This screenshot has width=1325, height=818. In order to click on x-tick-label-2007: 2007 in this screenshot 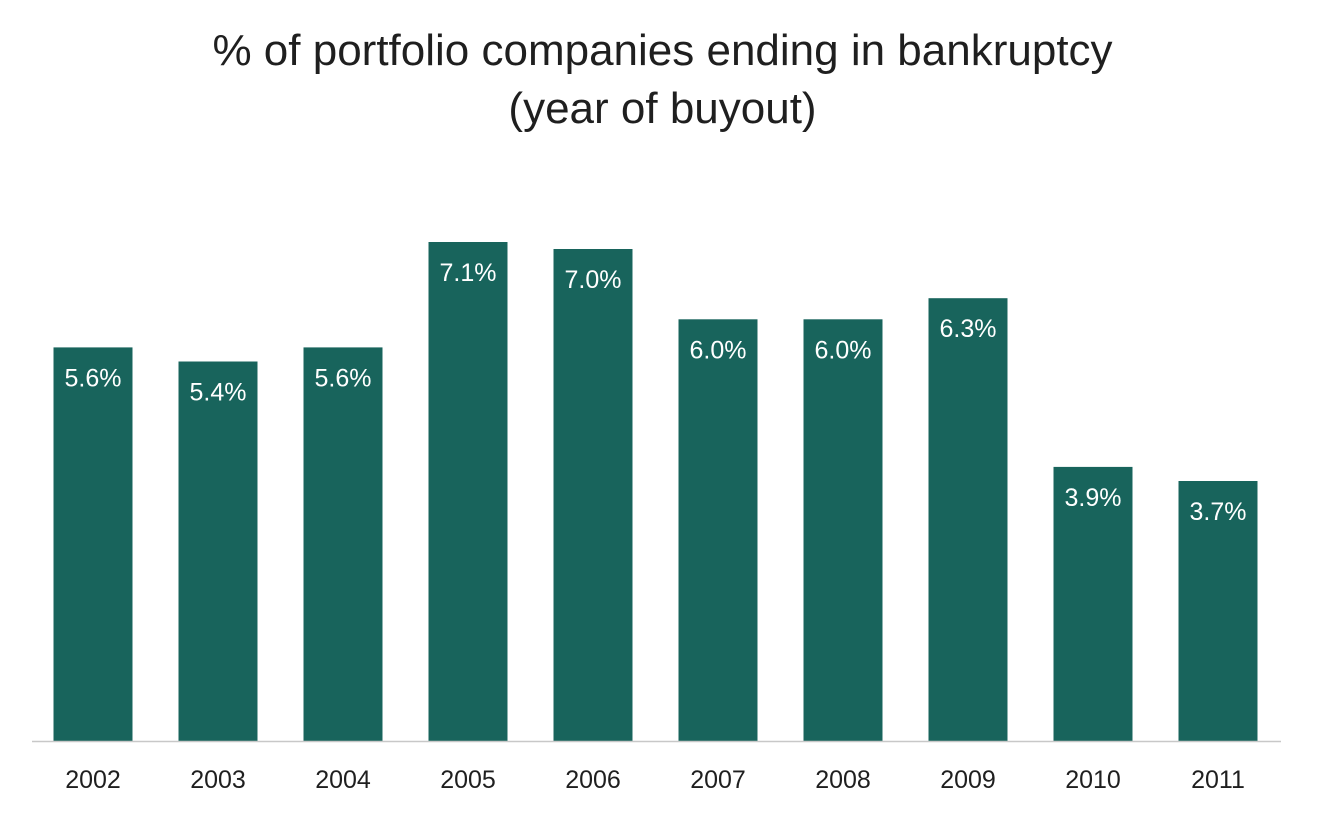, I will do `click(718, 780)`.